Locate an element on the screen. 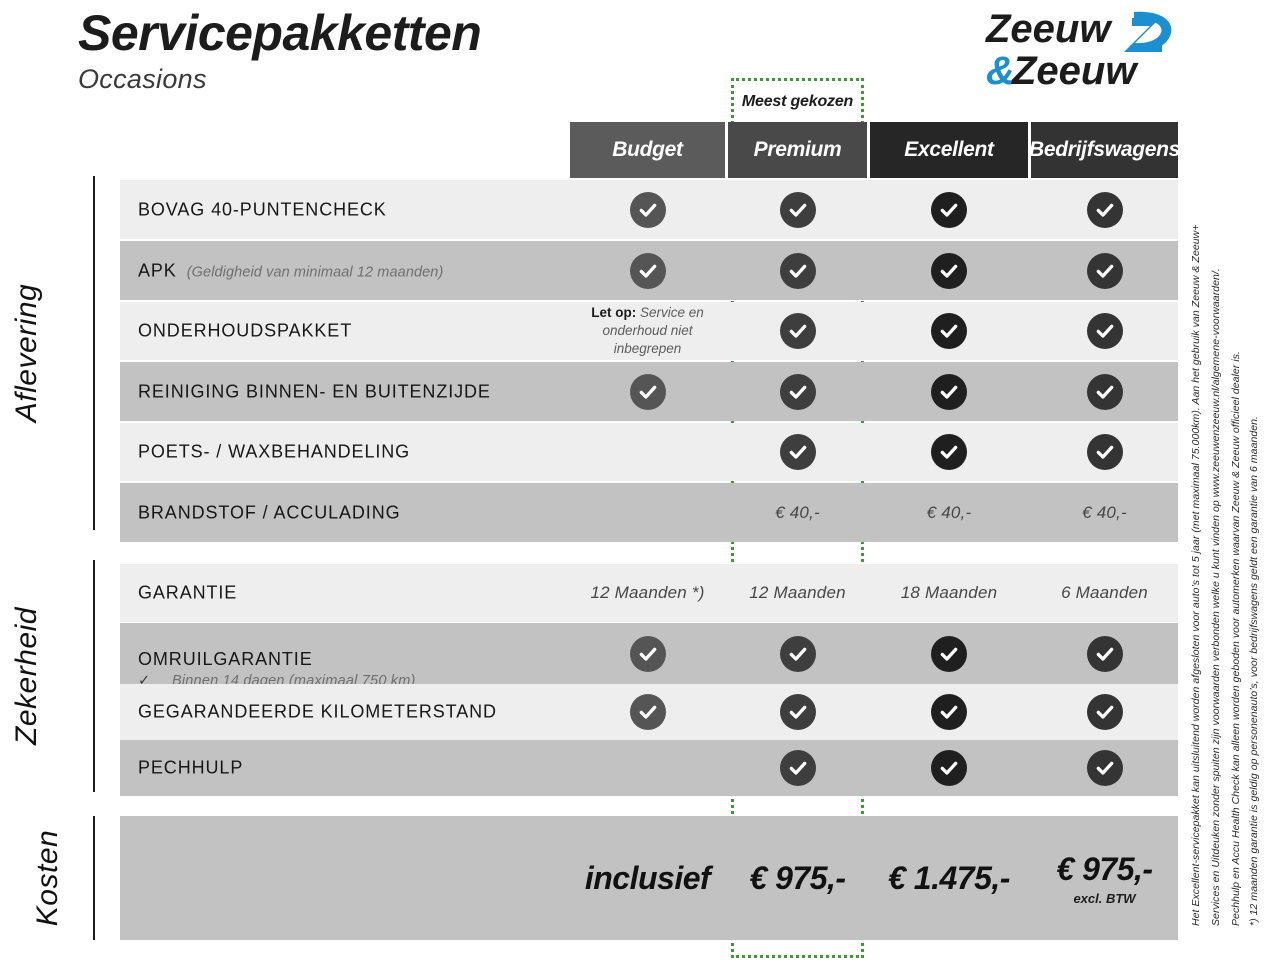 The height and width of the screenshot is (960, 1280). cell-apk-bedrijfswagens is located at coordinates (1104, 270).